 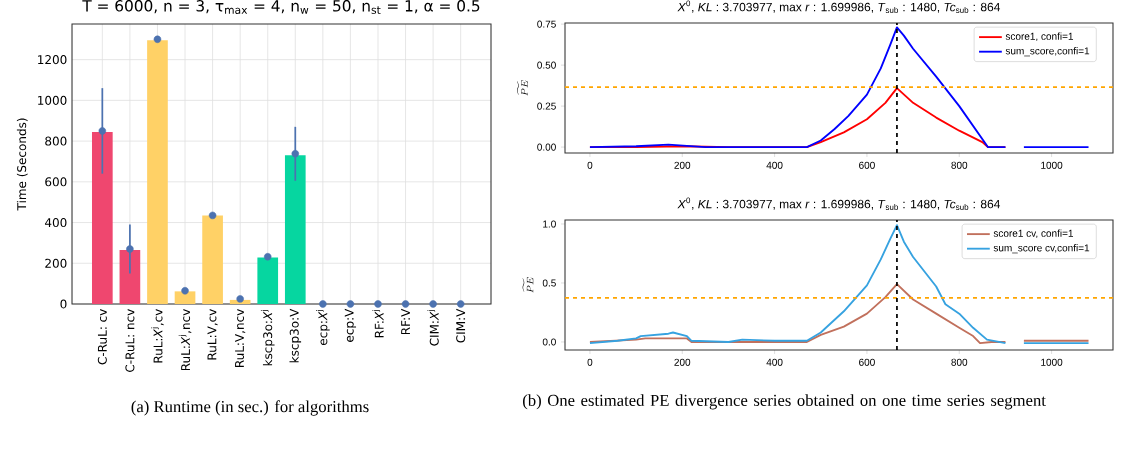 I want to click on x-tick-label: RuL:V,ncv, so click(x=240, y=338).